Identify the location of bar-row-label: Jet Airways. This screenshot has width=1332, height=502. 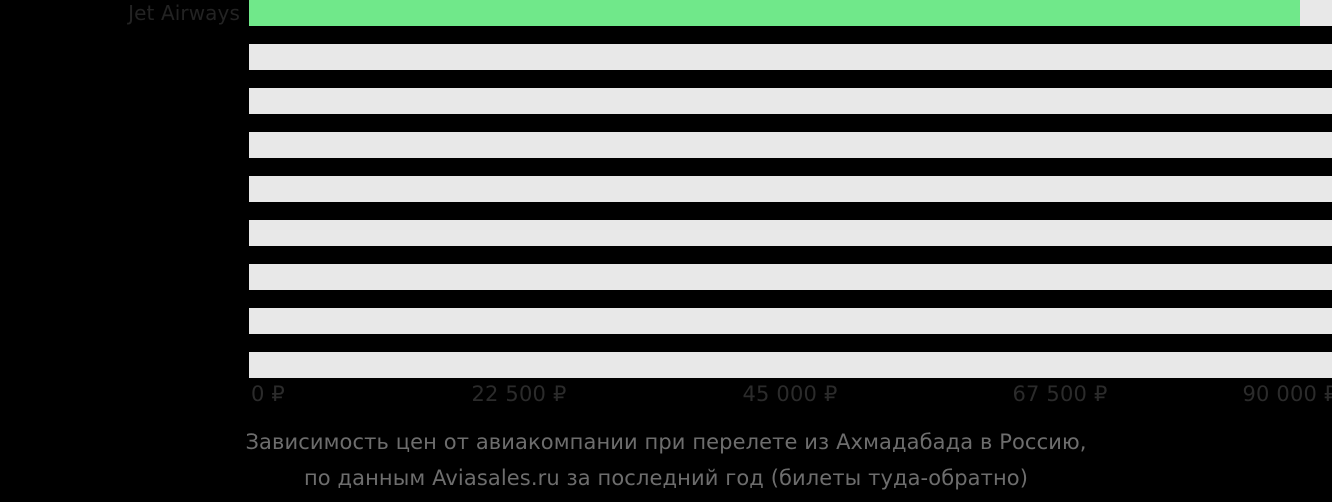
(184, 13).